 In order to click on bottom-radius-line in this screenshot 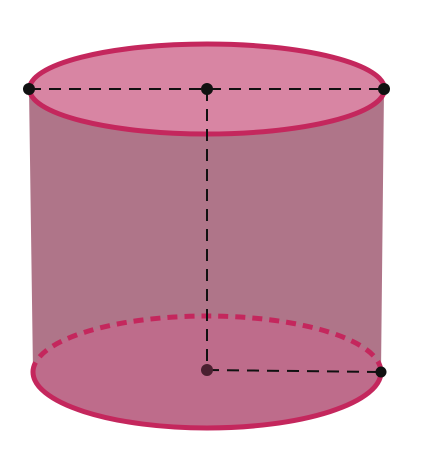, I will do `click(294, 371)`.